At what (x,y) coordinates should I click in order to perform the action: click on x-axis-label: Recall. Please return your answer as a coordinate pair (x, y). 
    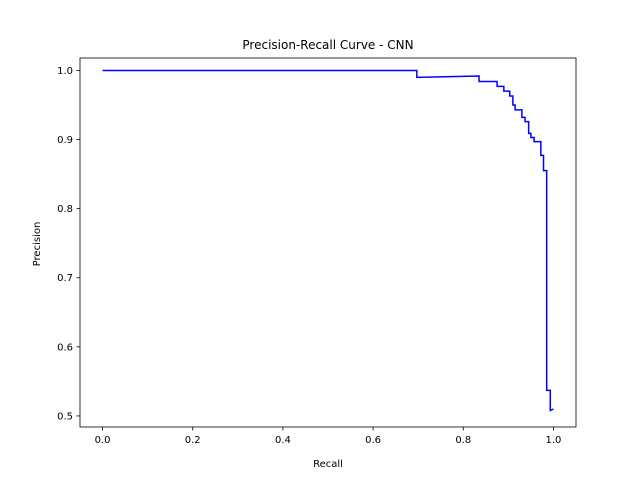
    Looking at the image, I should click on (328, 464).